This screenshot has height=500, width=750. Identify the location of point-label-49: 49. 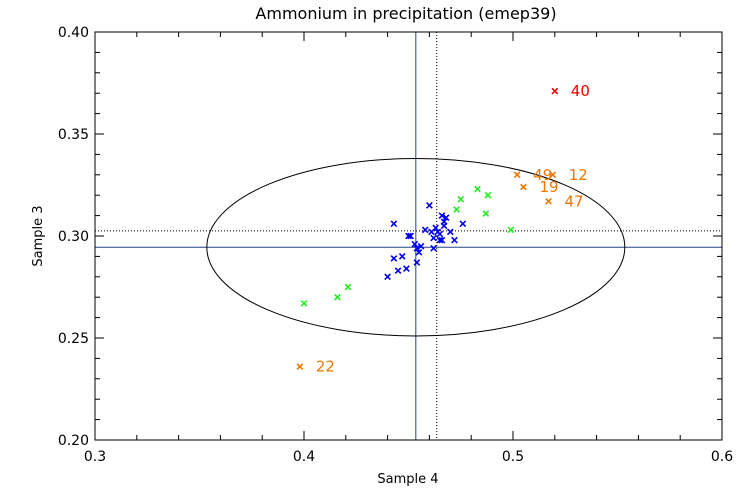
(542, 175).